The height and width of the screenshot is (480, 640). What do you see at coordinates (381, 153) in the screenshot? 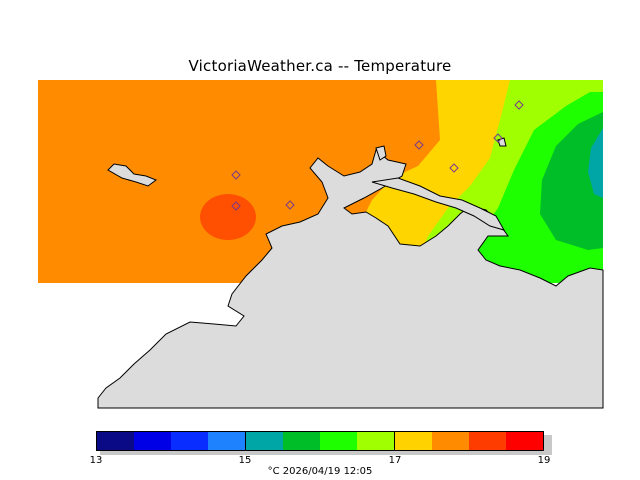
I see `islet-middle` at bounding box center [381, 153].